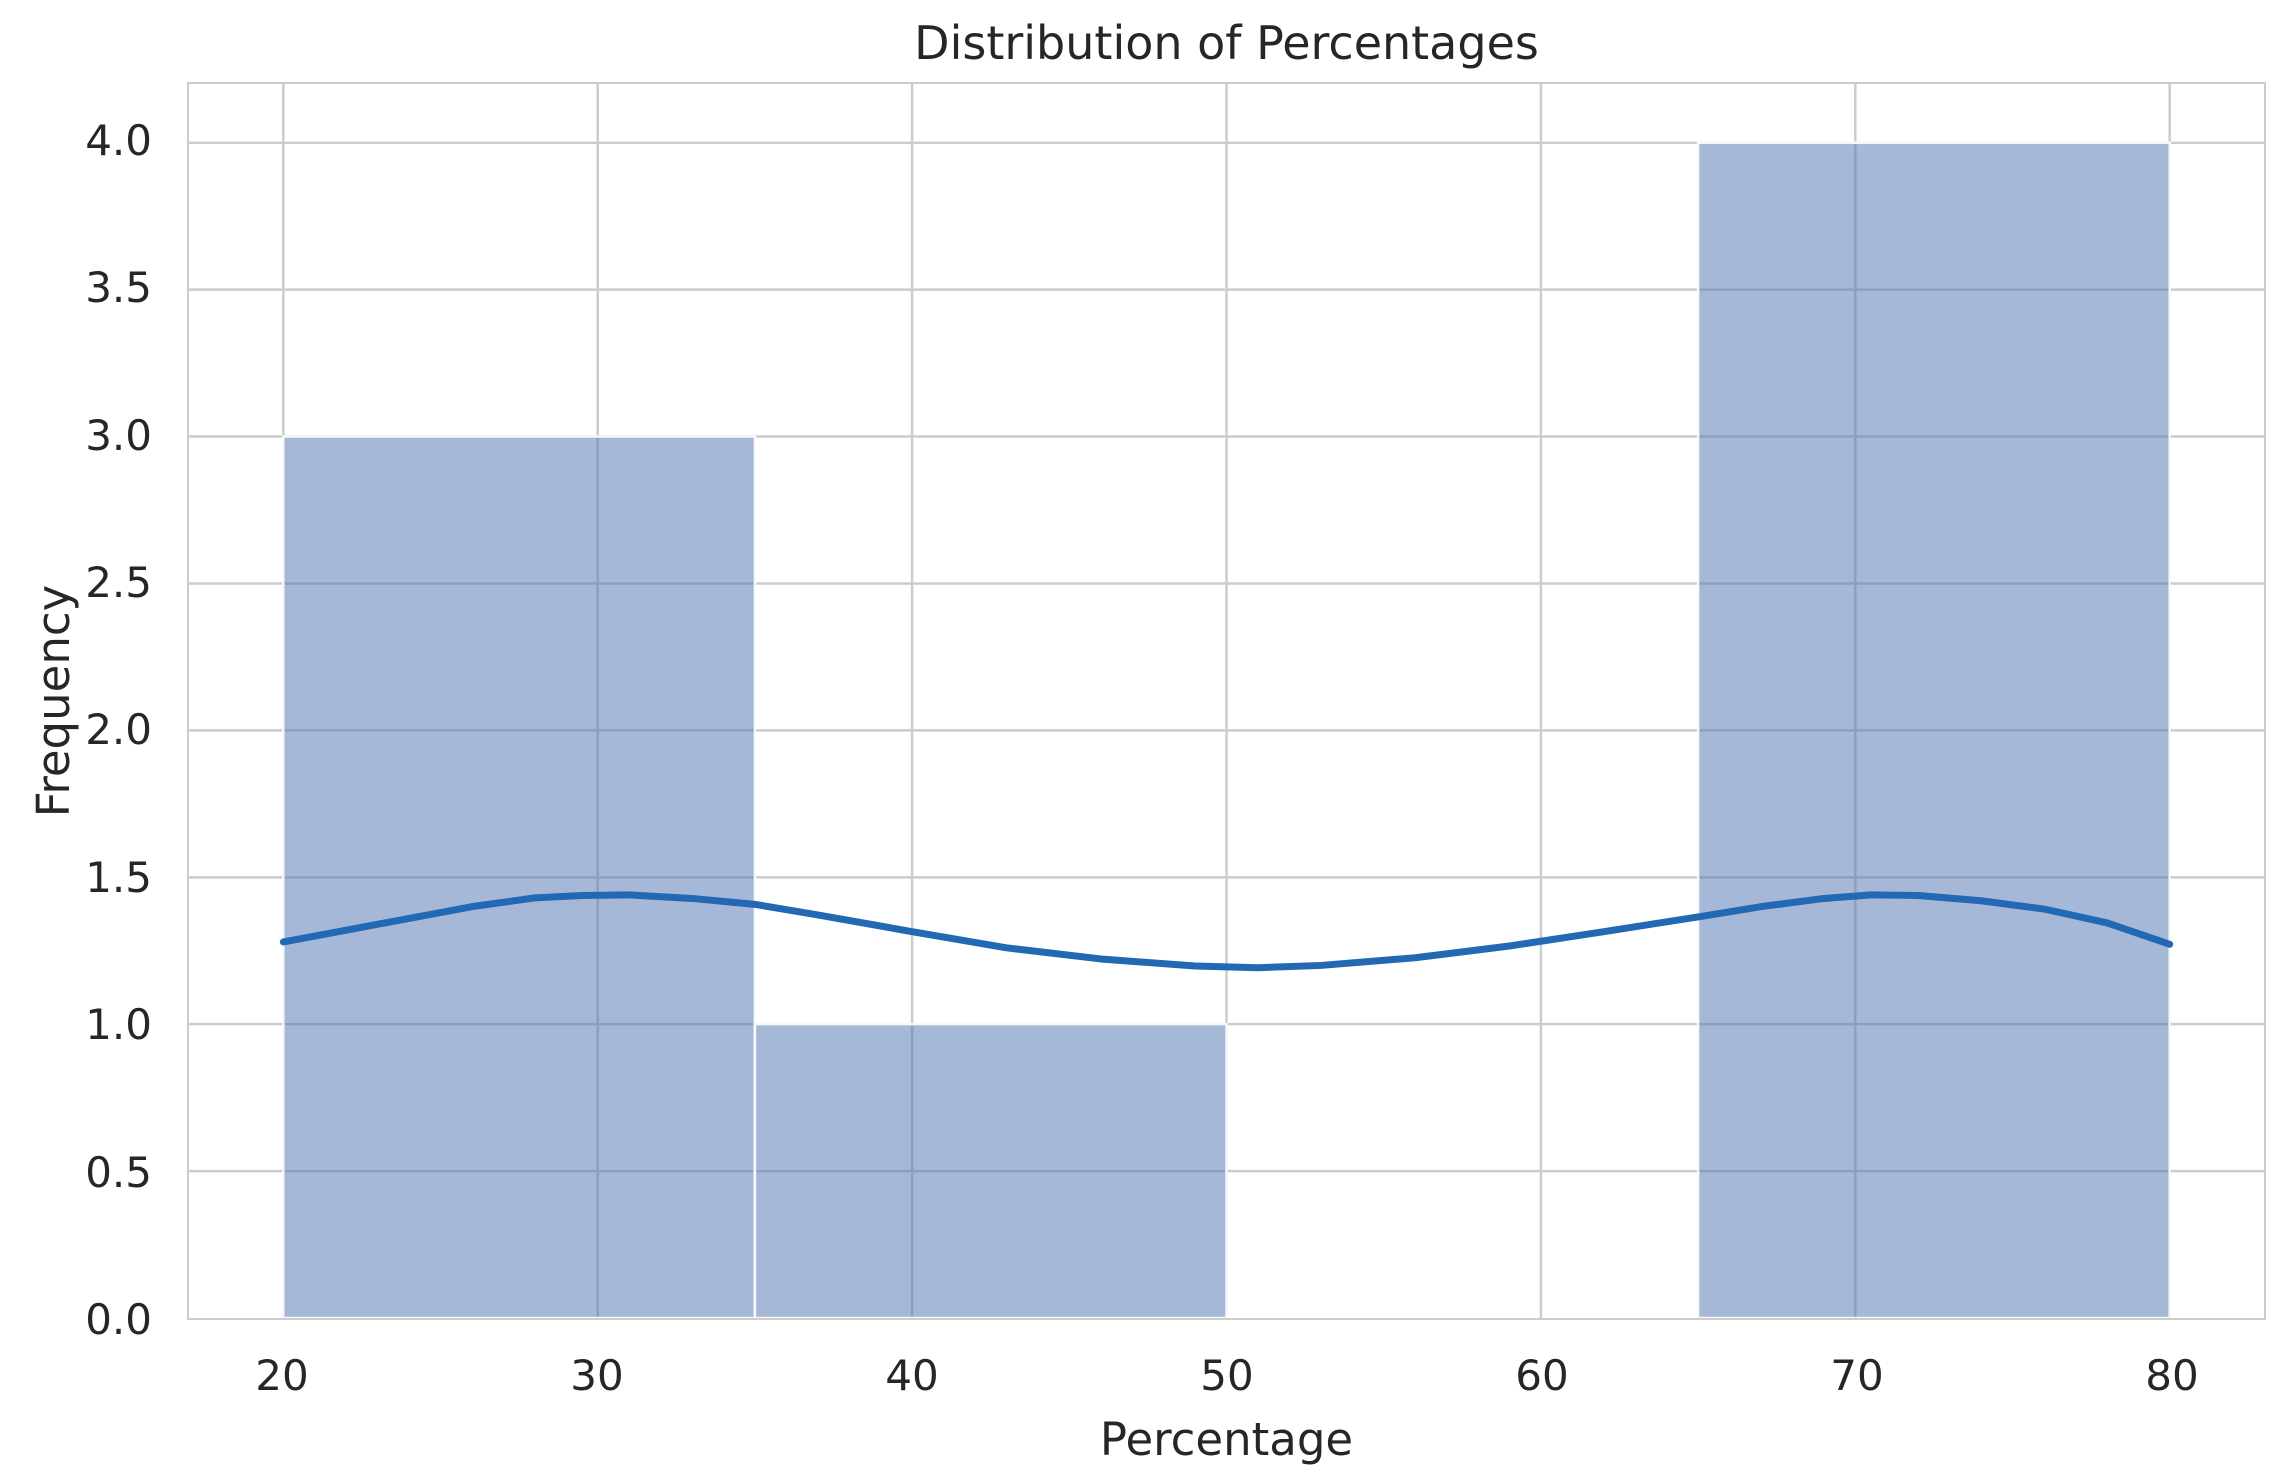 This screenshot has width=2284, height=1481. Describe the element at coordinates (118, 287) in the screenshot. I see `y-tick-label: 3.5` at that location.